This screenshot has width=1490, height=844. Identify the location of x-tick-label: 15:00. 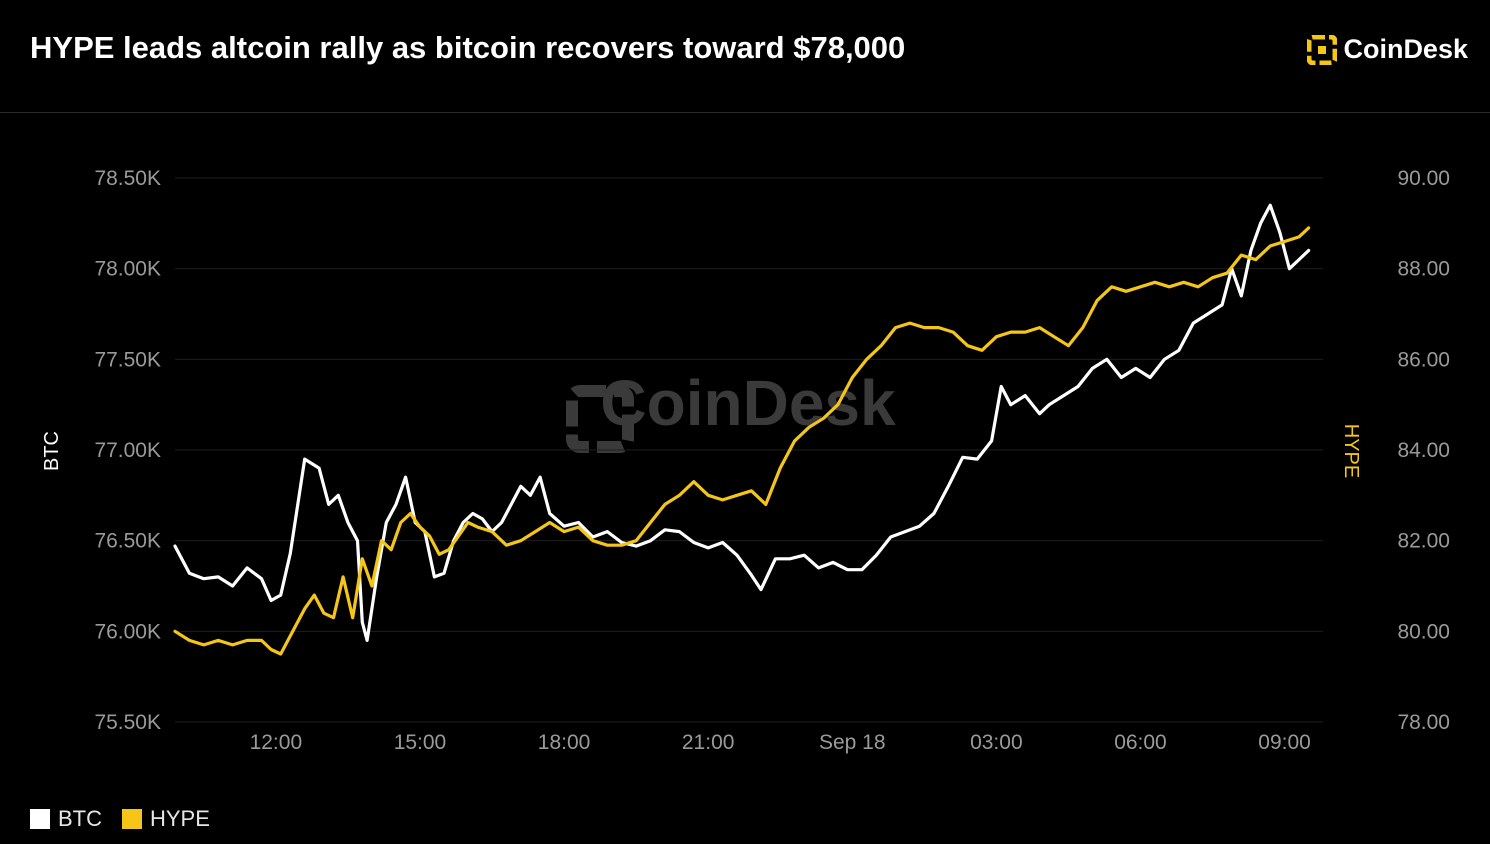
(420, 742).